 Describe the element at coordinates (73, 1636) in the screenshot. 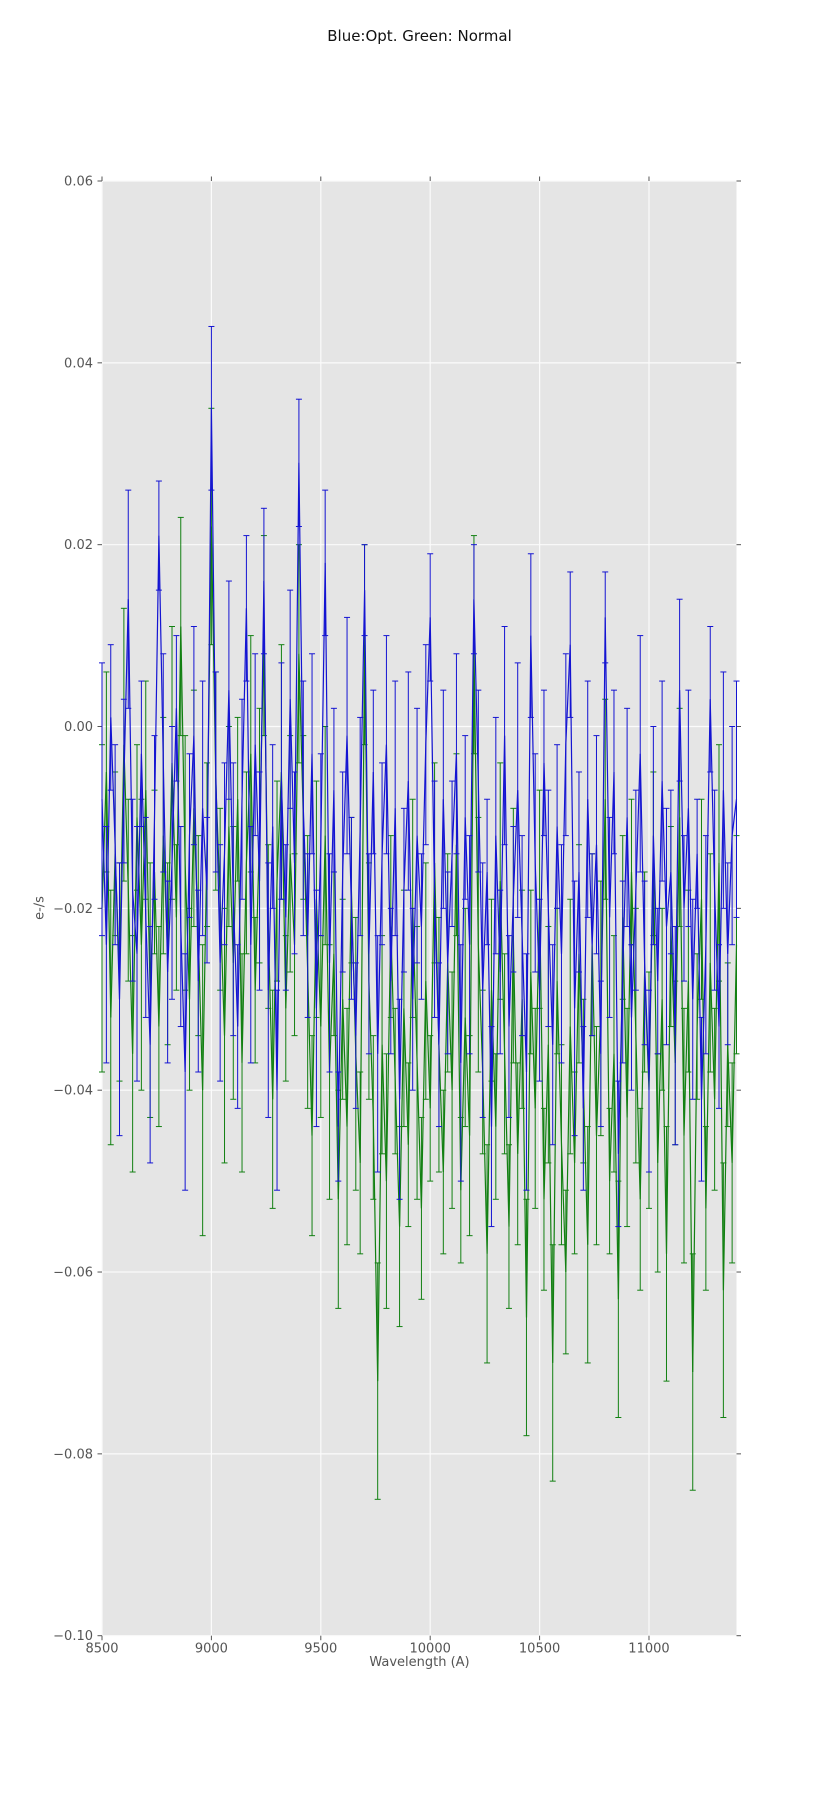

I see `y-tick-label: −0.10` at that location.